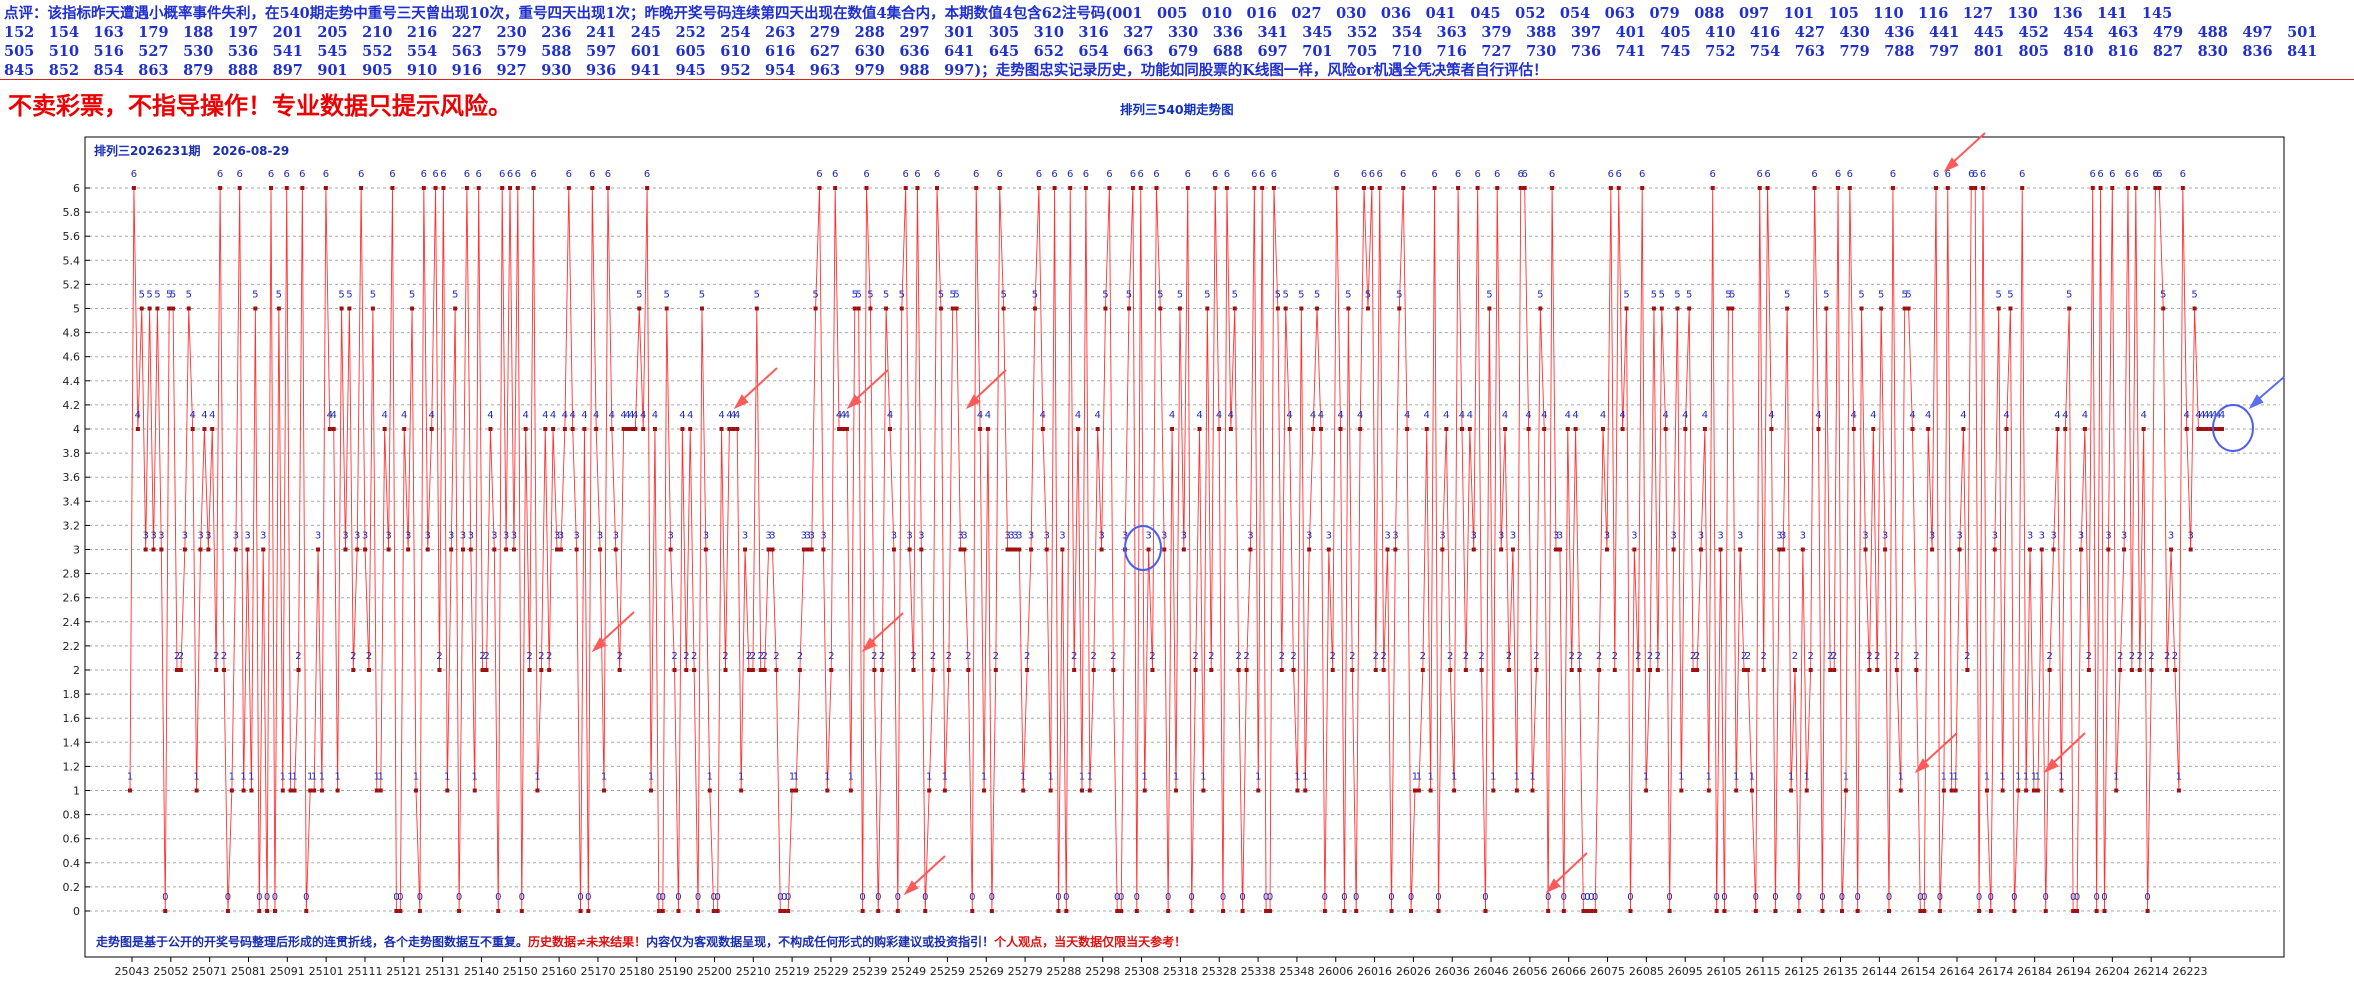 This screenshot has width=2354, height=1004. Describe the element at coordinates (76, 188) in the screenshot. I see `y-tick-label: 6` at that location.